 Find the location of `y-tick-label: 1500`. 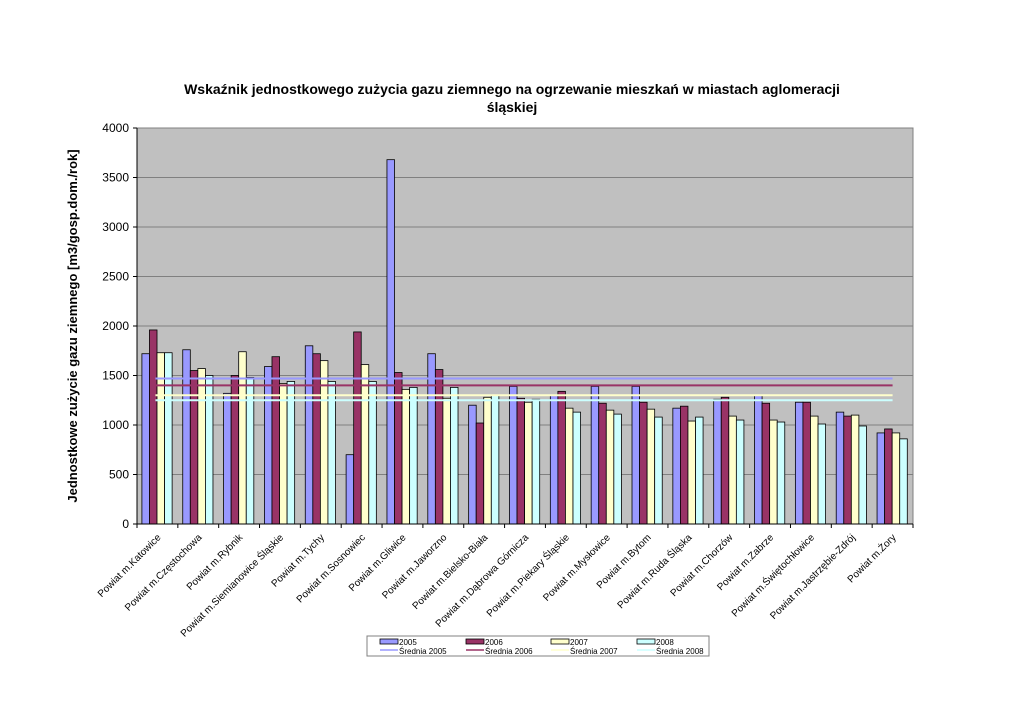

y-tick-label: 1500 is located at coordinates (115, 376).